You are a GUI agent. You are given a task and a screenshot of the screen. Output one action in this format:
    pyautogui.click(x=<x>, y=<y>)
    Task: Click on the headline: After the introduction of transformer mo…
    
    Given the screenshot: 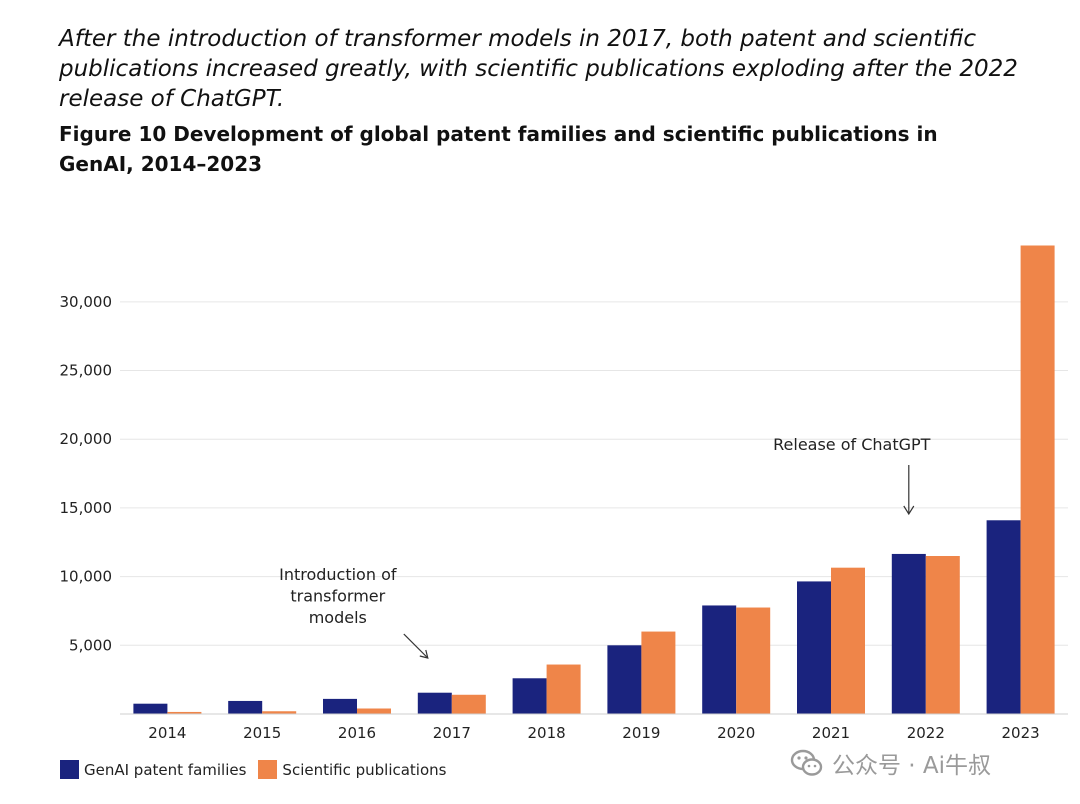 What is the action you would take?
    pyautogui.click(x=538, y=69)
    